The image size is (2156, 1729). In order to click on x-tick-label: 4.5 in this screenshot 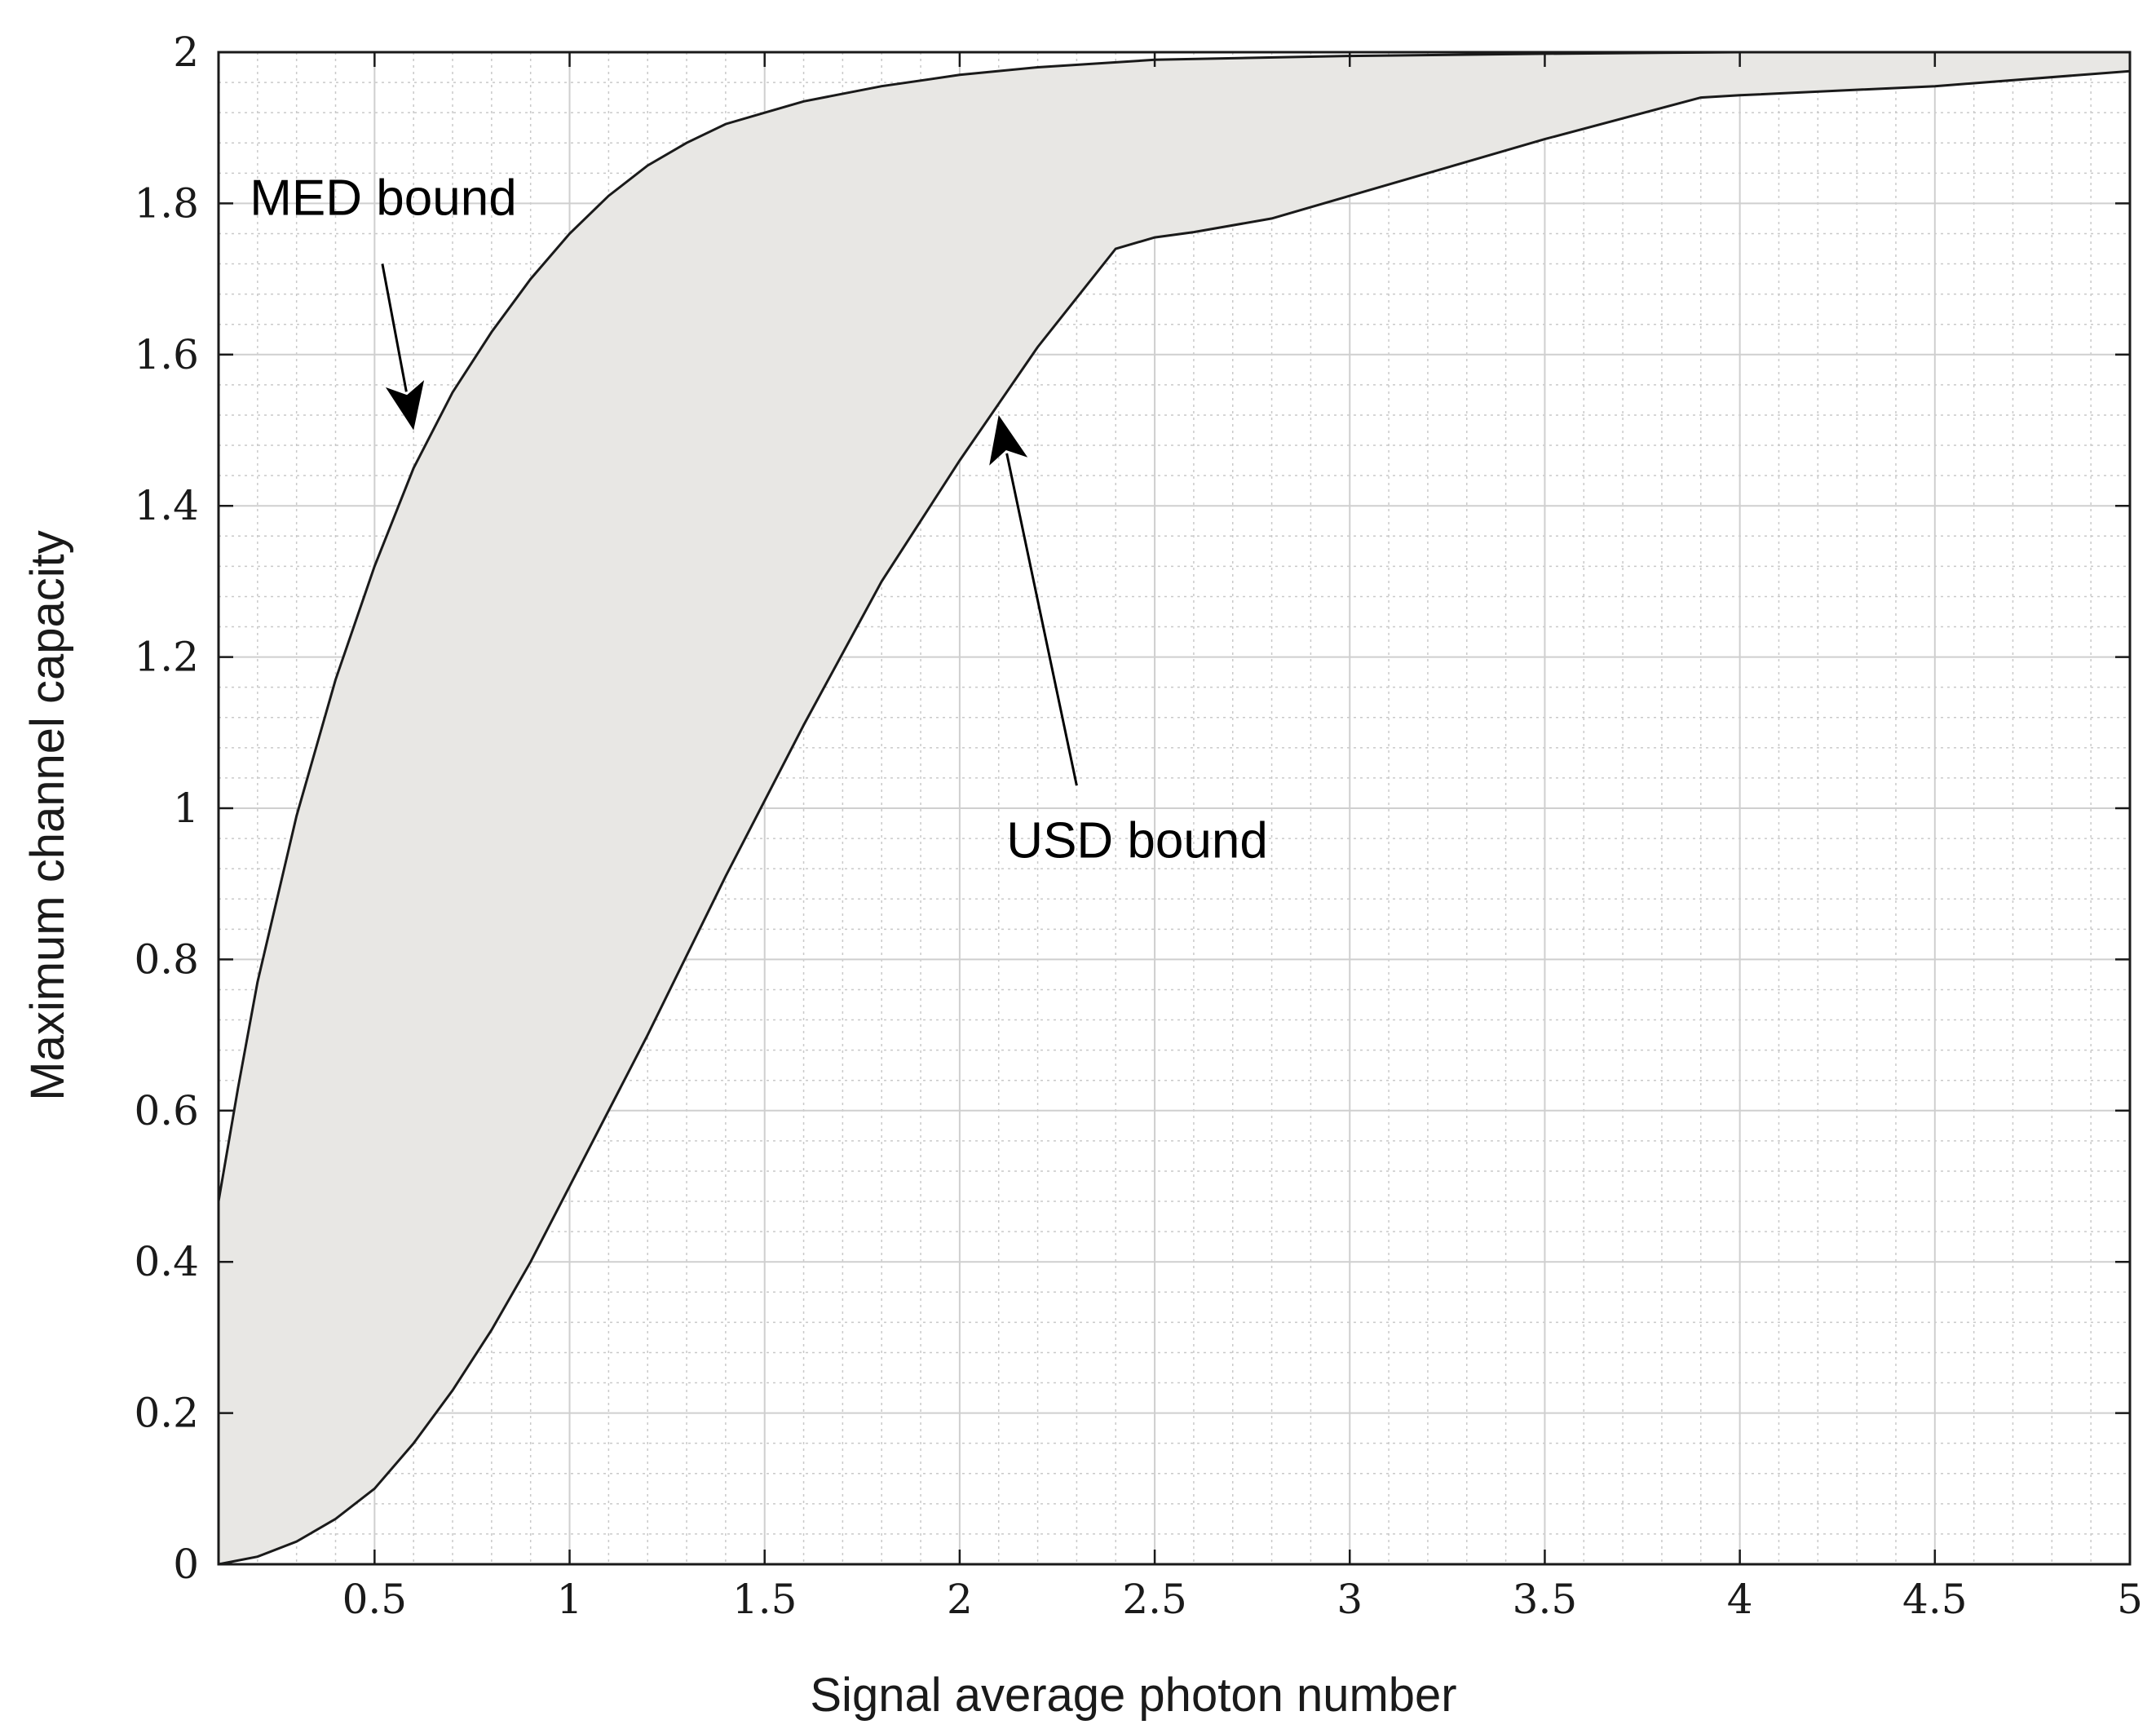, I will do `click(1935, 1599)`.